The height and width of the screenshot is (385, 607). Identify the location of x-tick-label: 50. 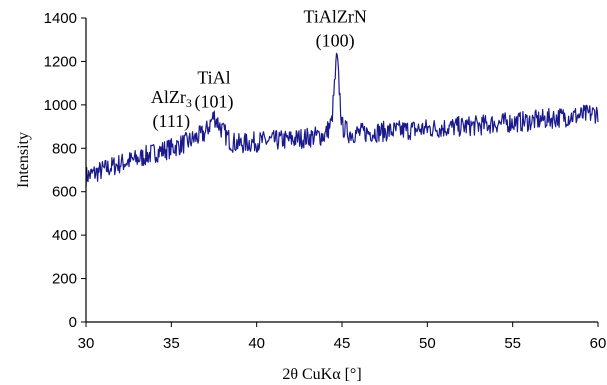
(427, 343).